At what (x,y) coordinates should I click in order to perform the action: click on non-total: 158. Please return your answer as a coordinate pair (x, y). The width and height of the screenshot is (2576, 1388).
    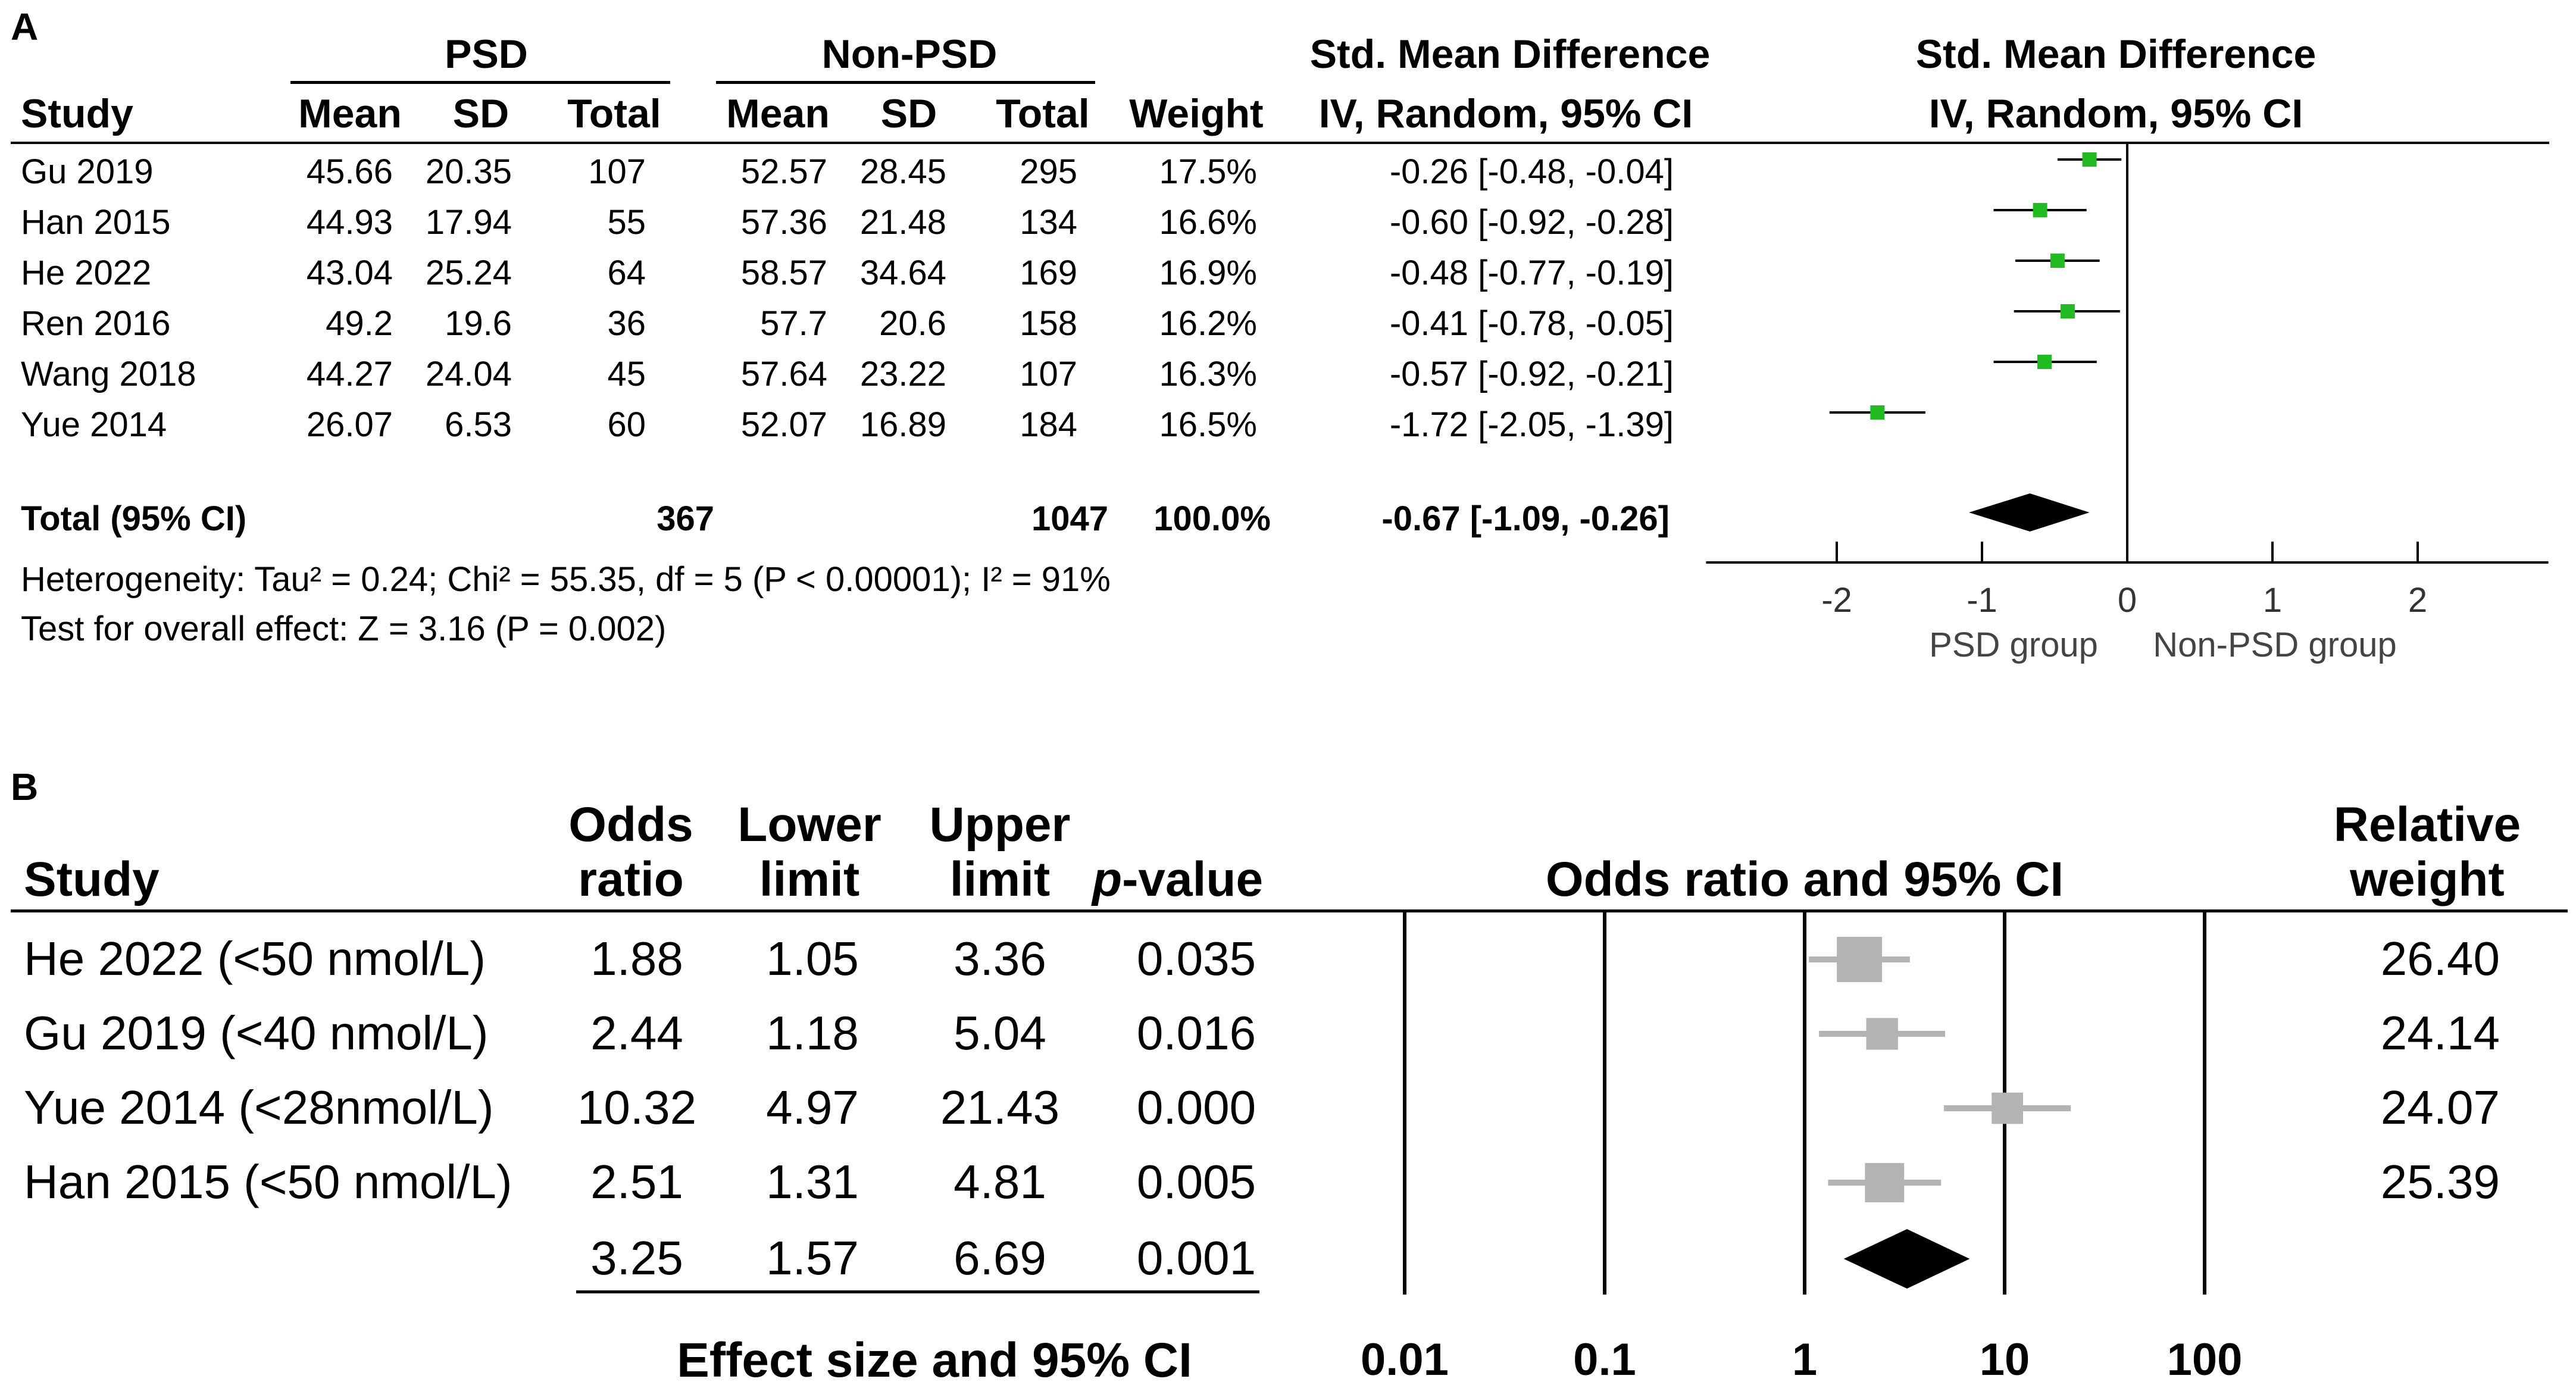
    Looking at the image, I should click on (1048, 323).